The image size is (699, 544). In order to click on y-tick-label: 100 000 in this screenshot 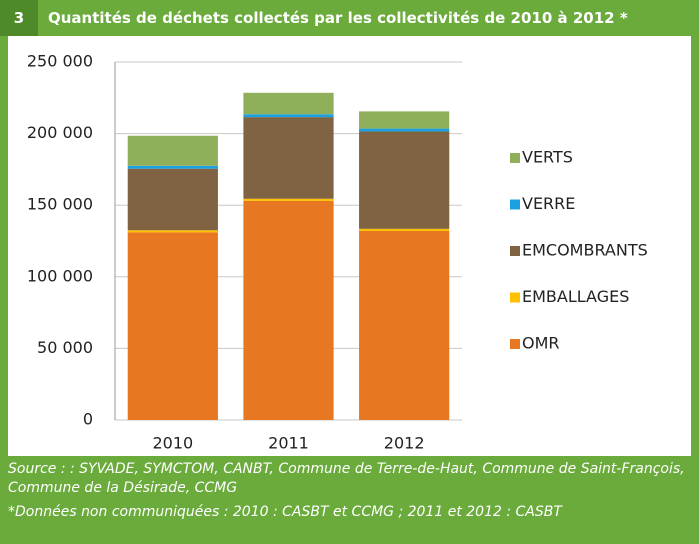, I will do `click(60, 275)`.